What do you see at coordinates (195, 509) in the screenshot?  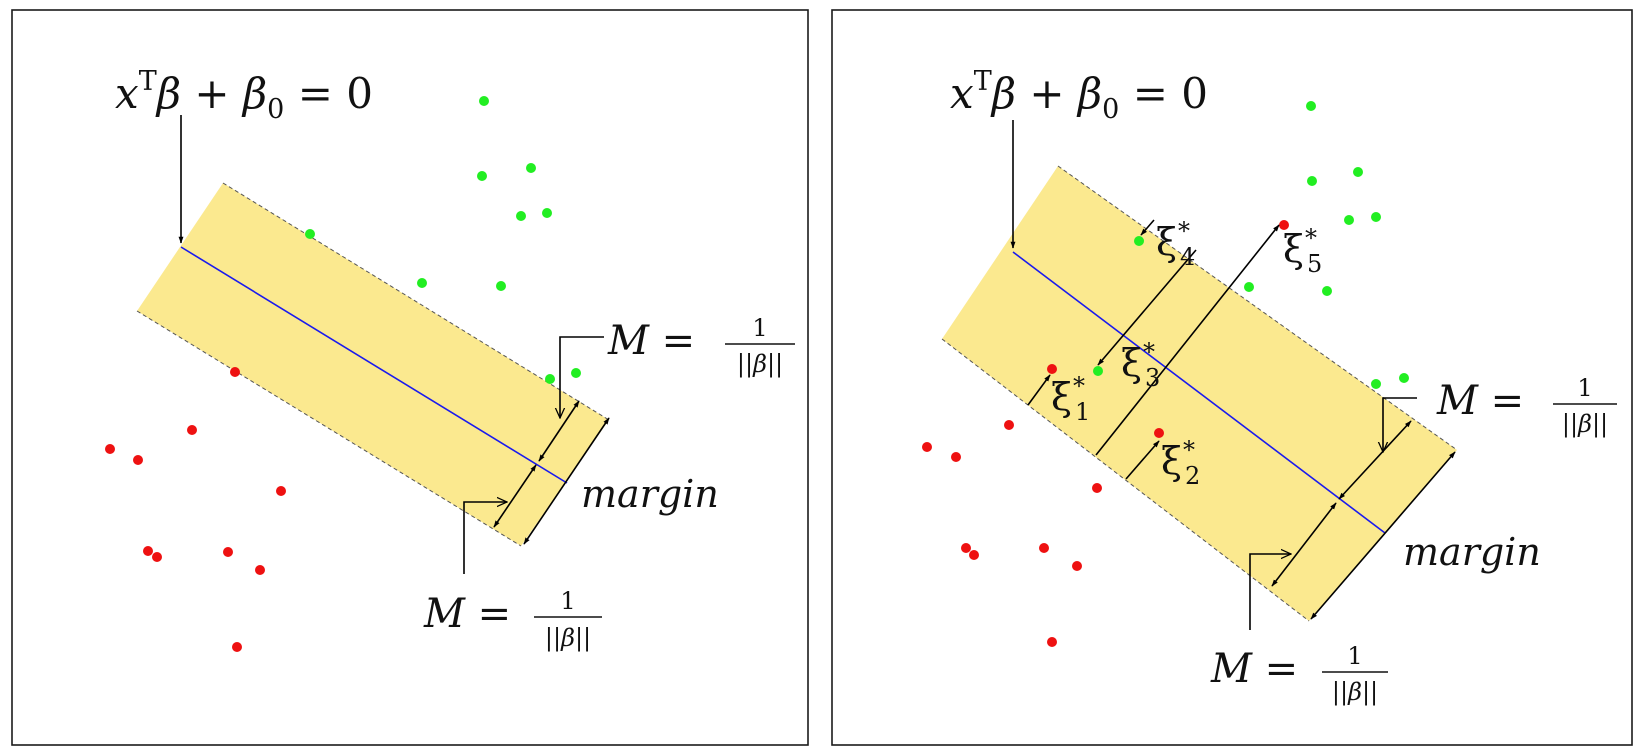 I see `left-red-points` at bounding box center [195, 509].